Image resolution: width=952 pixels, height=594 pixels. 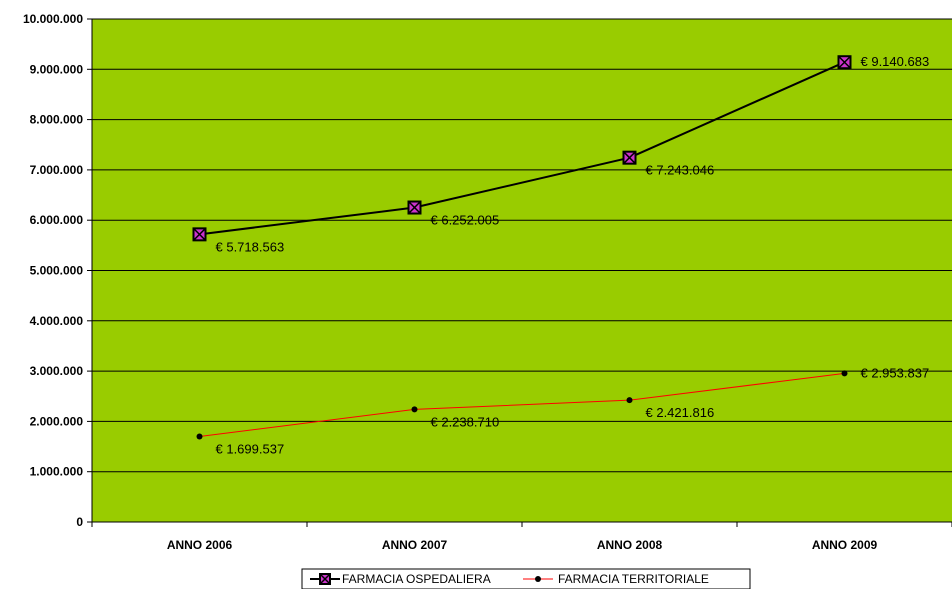 I want to click on data-label: € 6.252.005, so click(x=465, y=220).